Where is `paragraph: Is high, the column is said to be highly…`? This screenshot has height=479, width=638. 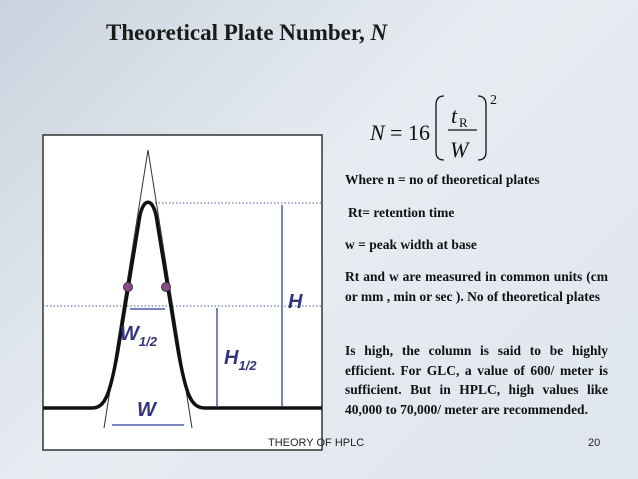 paragraph: Is high, the column is said to be highly… is located at coordinates (476, 380).